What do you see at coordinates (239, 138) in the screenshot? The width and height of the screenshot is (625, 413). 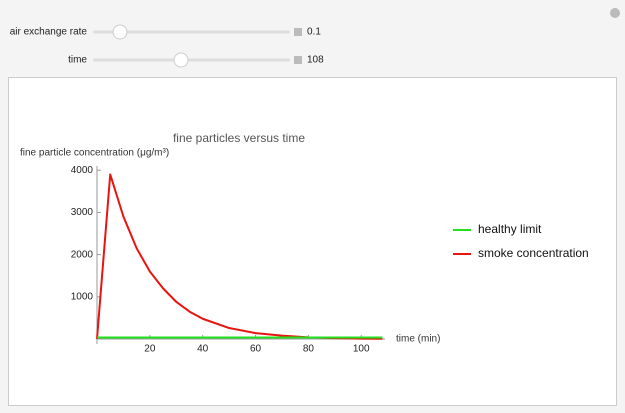 I see `chart-title: fine particles versus time` at bounding box center [239, 138].